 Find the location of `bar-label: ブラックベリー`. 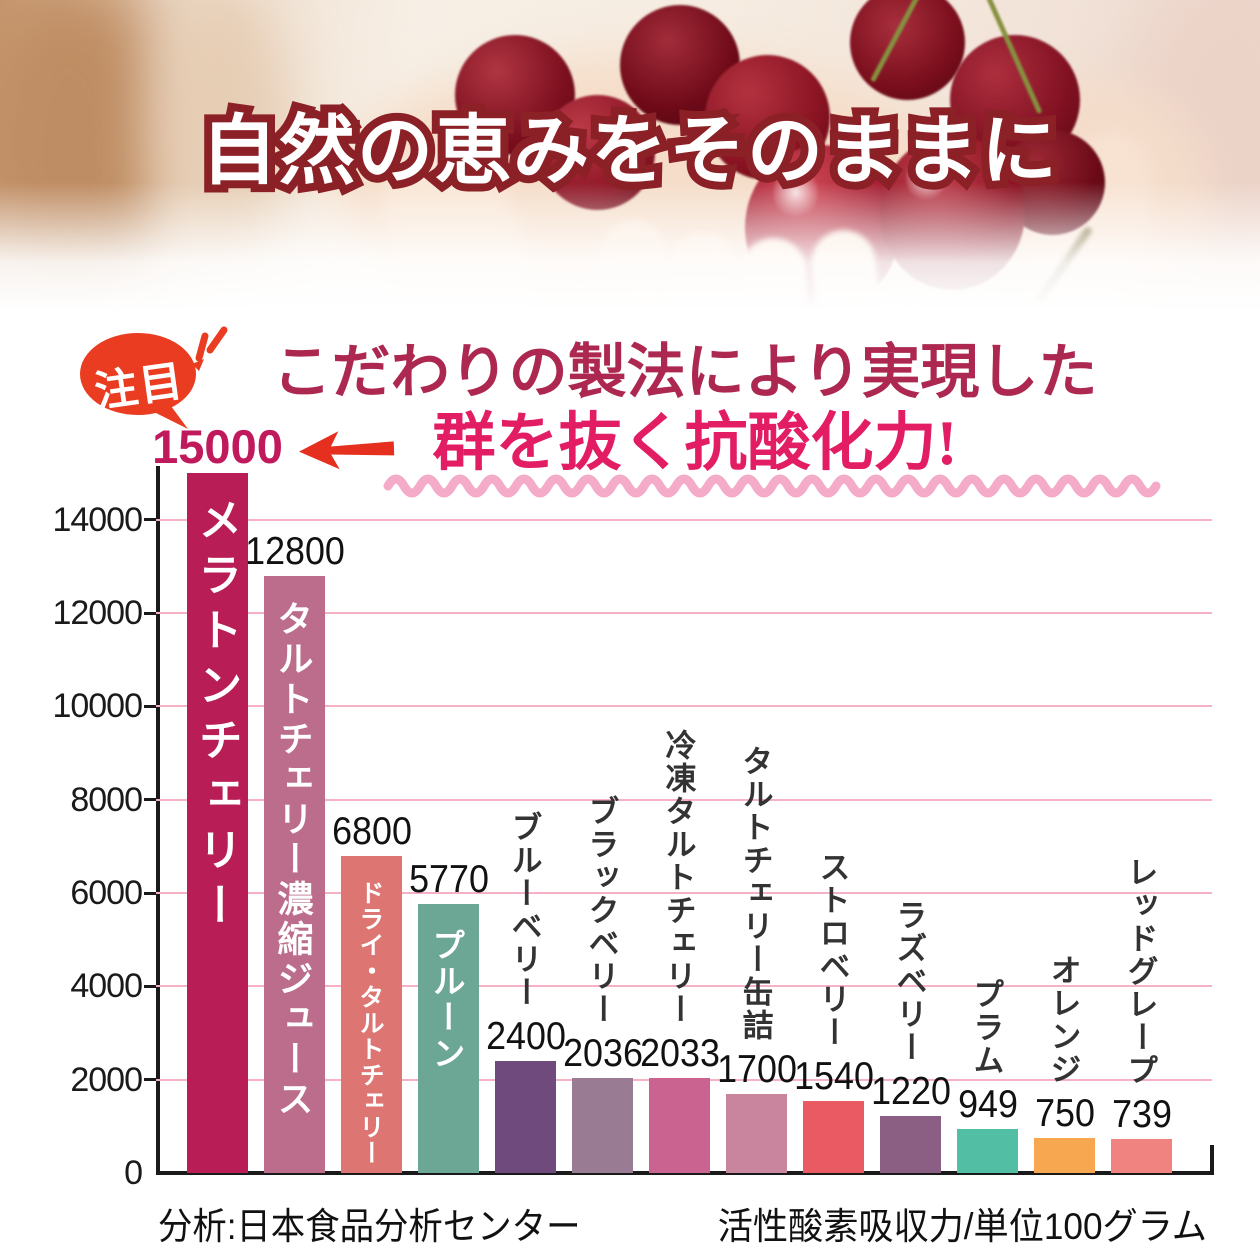

bar-label: ブラックベリー is located at coordinates (601, 910).